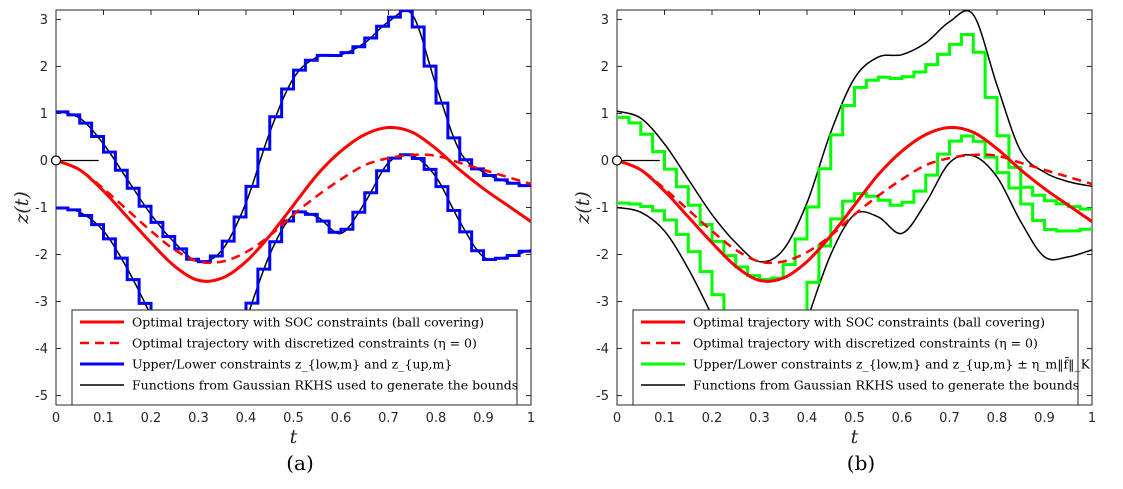  I want to click on panel-caption: (b), so click(861, 463).